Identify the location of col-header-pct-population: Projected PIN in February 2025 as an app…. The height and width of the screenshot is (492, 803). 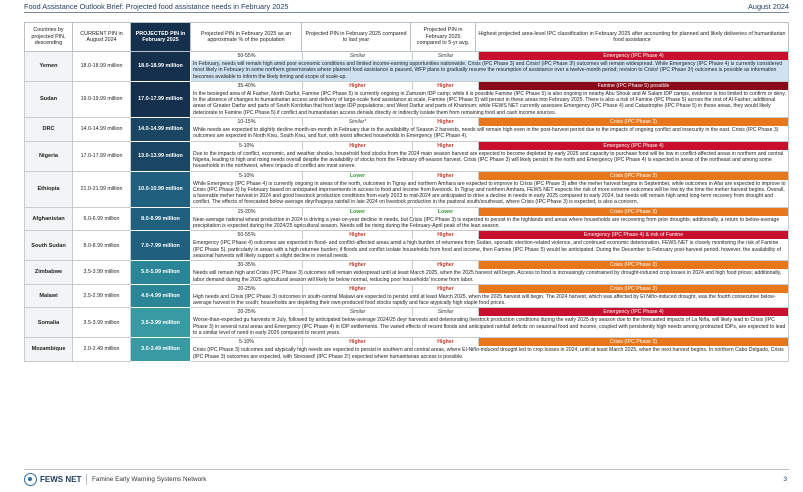
(246, 37).